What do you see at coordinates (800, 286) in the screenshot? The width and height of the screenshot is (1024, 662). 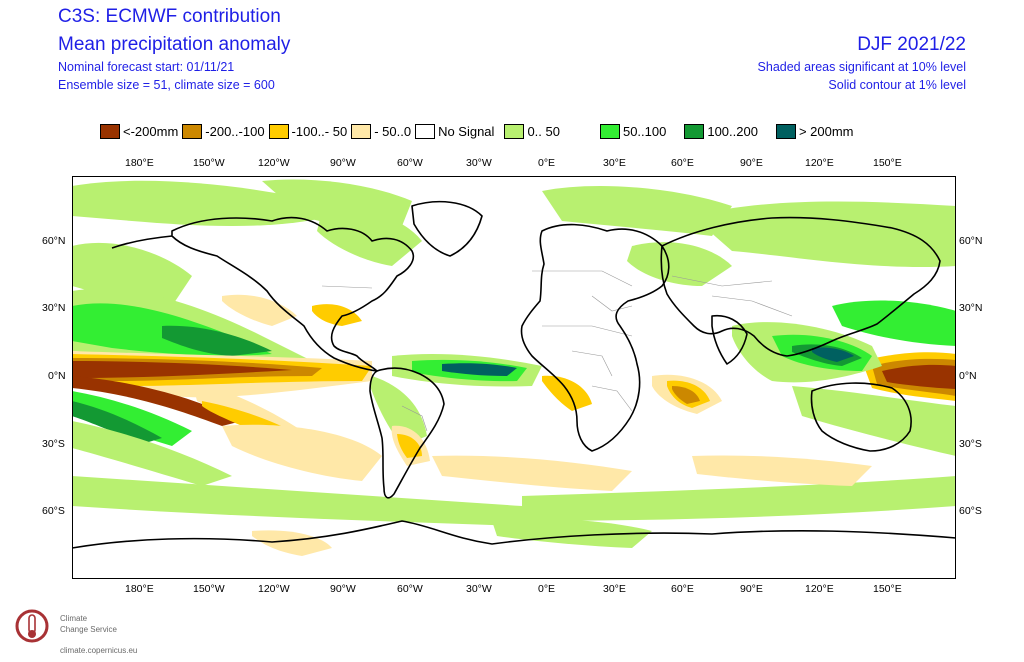 I see `coastline-asia` at bounding box center [800, 286].